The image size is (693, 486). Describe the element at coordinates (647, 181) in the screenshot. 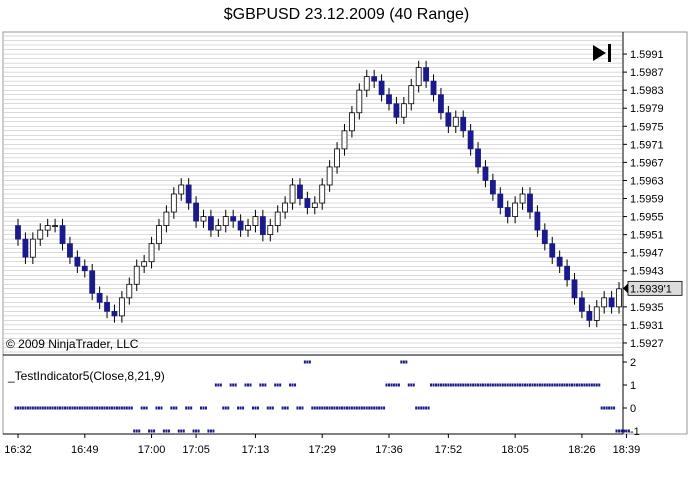

I see `price-tick-label: 1.5963` at that location.